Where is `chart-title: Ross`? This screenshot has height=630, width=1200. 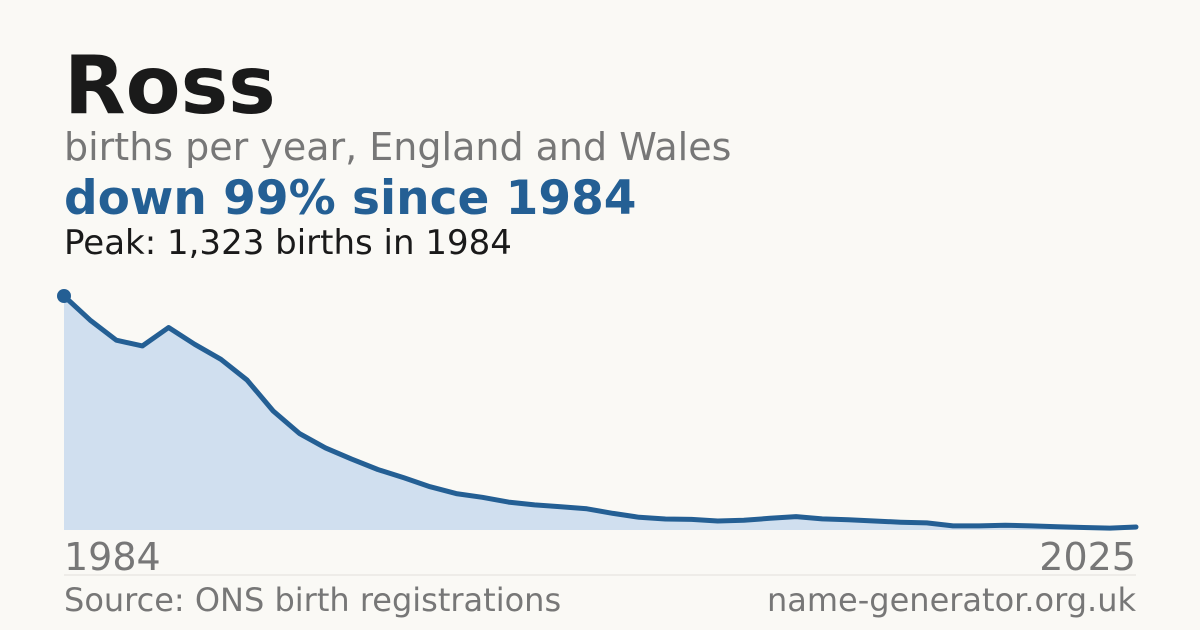 chart-title: Ross is located at coordinates (170, 85).